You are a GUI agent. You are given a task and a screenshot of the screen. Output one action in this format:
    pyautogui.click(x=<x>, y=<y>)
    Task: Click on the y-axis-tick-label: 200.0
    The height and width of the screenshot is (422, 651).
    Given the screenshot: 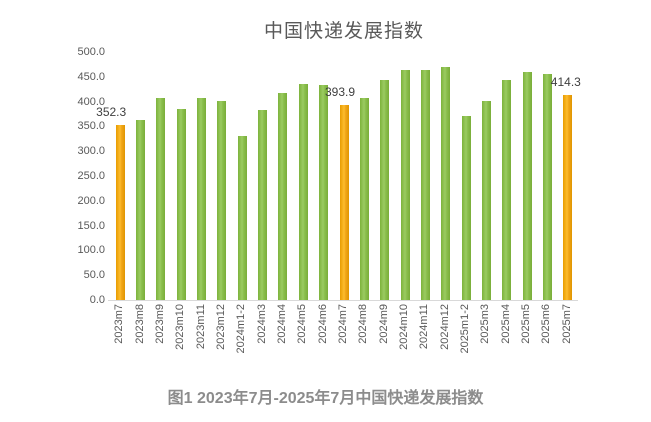 What is the action you would take?
    pyautogui.click(x=91, y=200)
    